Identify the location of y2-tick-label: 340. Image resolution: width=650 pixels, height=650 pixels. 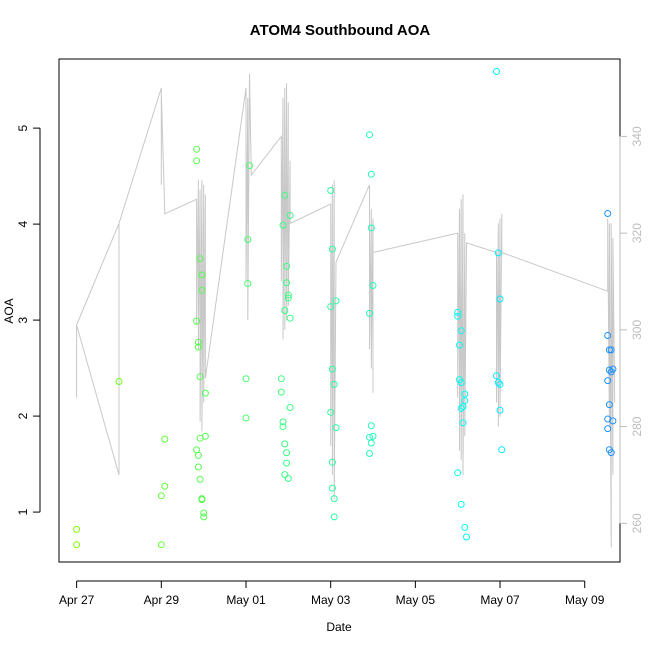
(637, 136).